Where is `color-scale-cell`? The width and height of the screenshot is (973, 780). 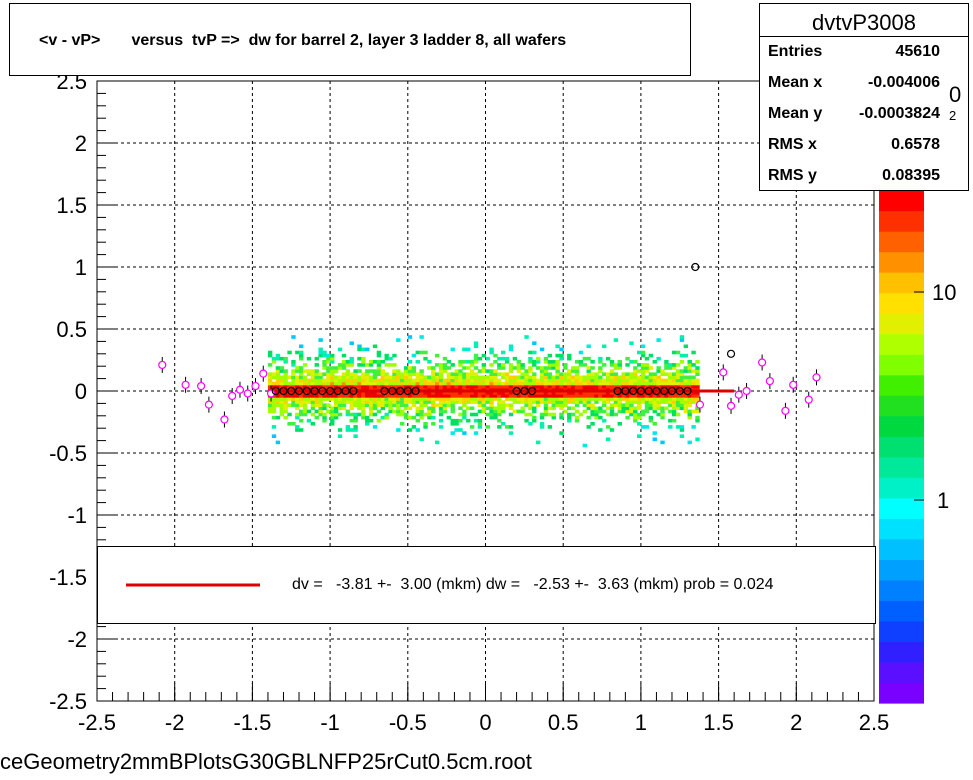
color-scale-cell is located at coordinates (901, 262).